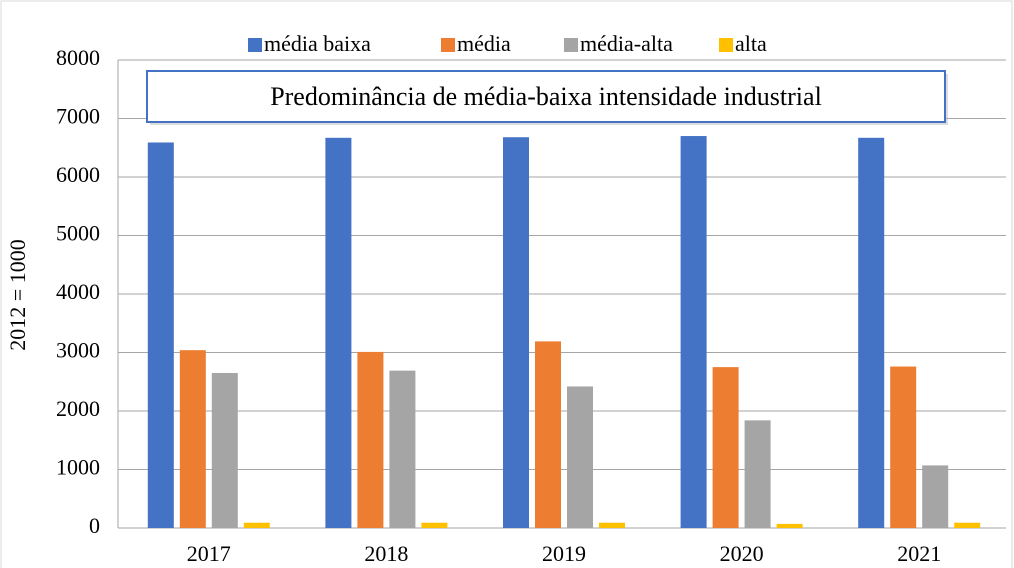  What do you see at coordinates (78, 291) in the screenshot?
I see `y-tick-label: 4000` at bounding box center [78, 291].